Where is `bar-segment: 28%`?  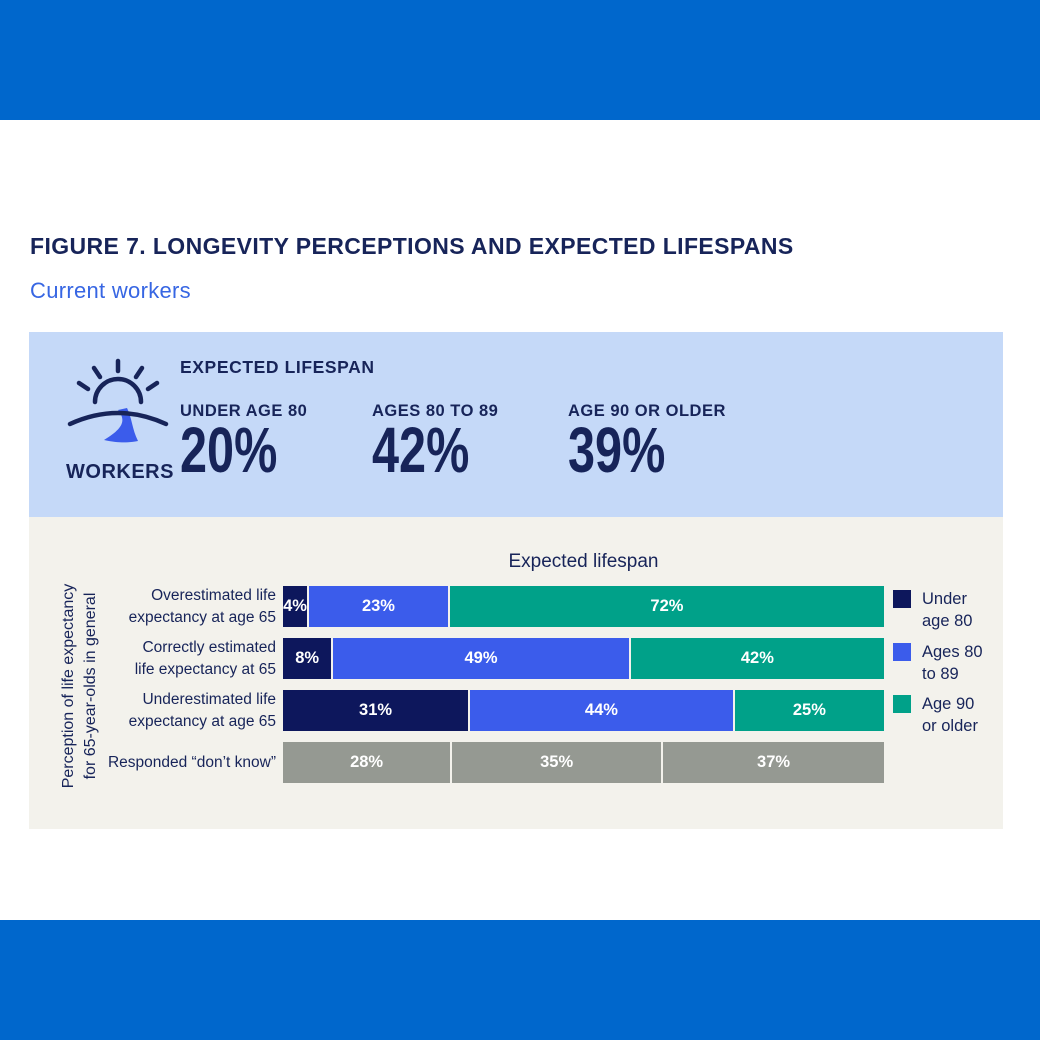 bar-segment: 28% is located at coordinates (367, 762).